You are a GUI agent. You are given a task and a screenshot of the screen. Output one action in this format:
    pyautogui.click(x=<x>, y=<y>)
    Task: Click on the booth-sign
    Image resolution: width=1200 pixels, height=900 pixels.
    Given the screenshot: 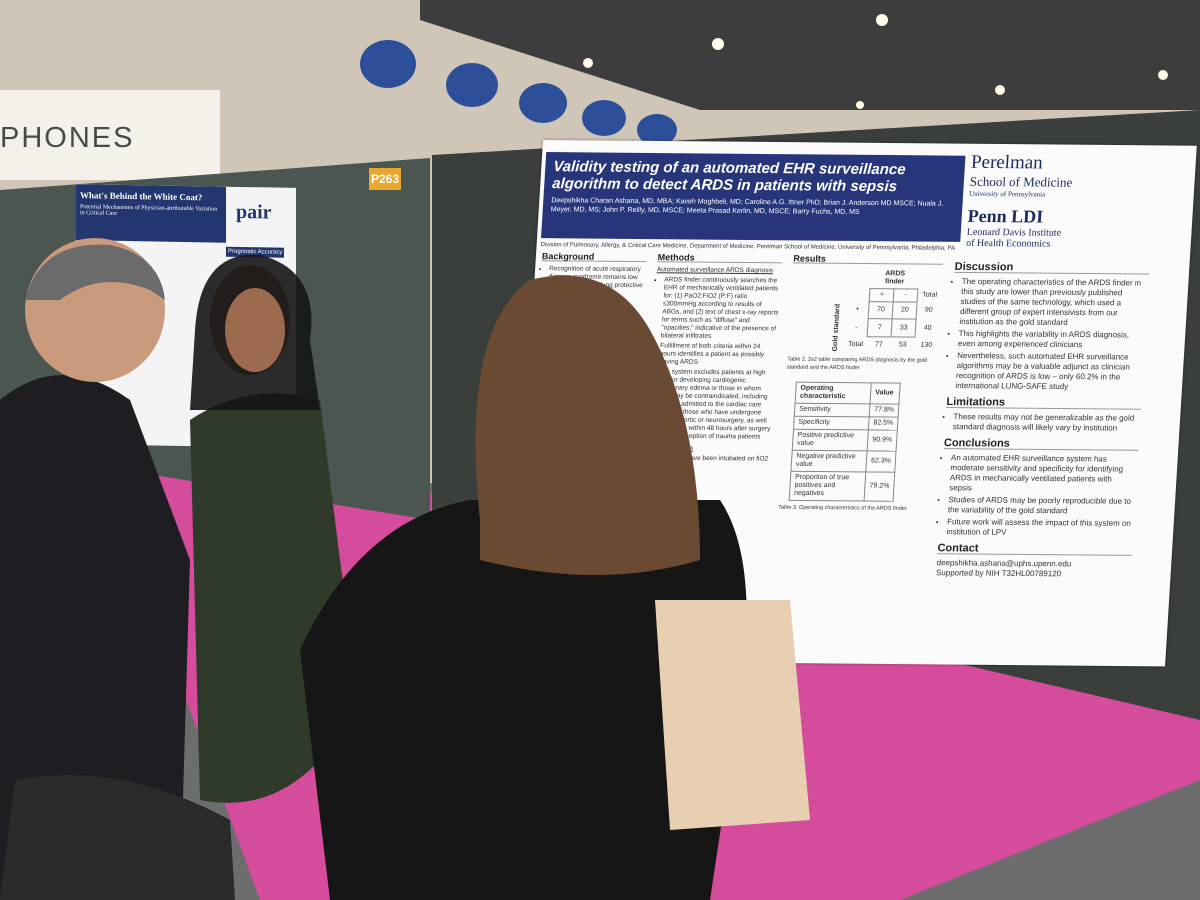 What is the action you would take?
    pyautogui.click(x=110, y=135)
    